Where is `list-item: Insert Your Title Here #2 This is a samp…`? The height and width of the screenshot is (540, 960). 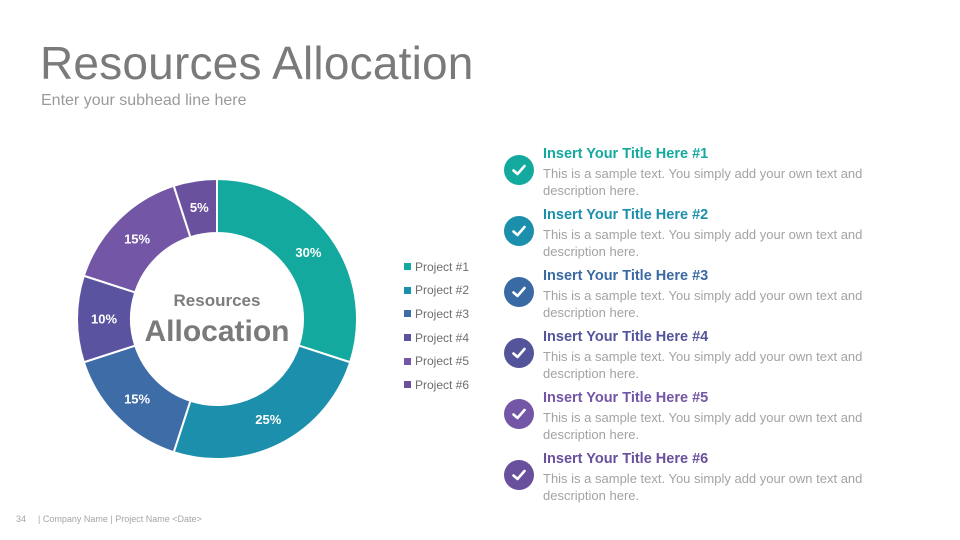 list-item: Insert Your Title Here #2 This is a samp… is located at coordinates (703, 236).